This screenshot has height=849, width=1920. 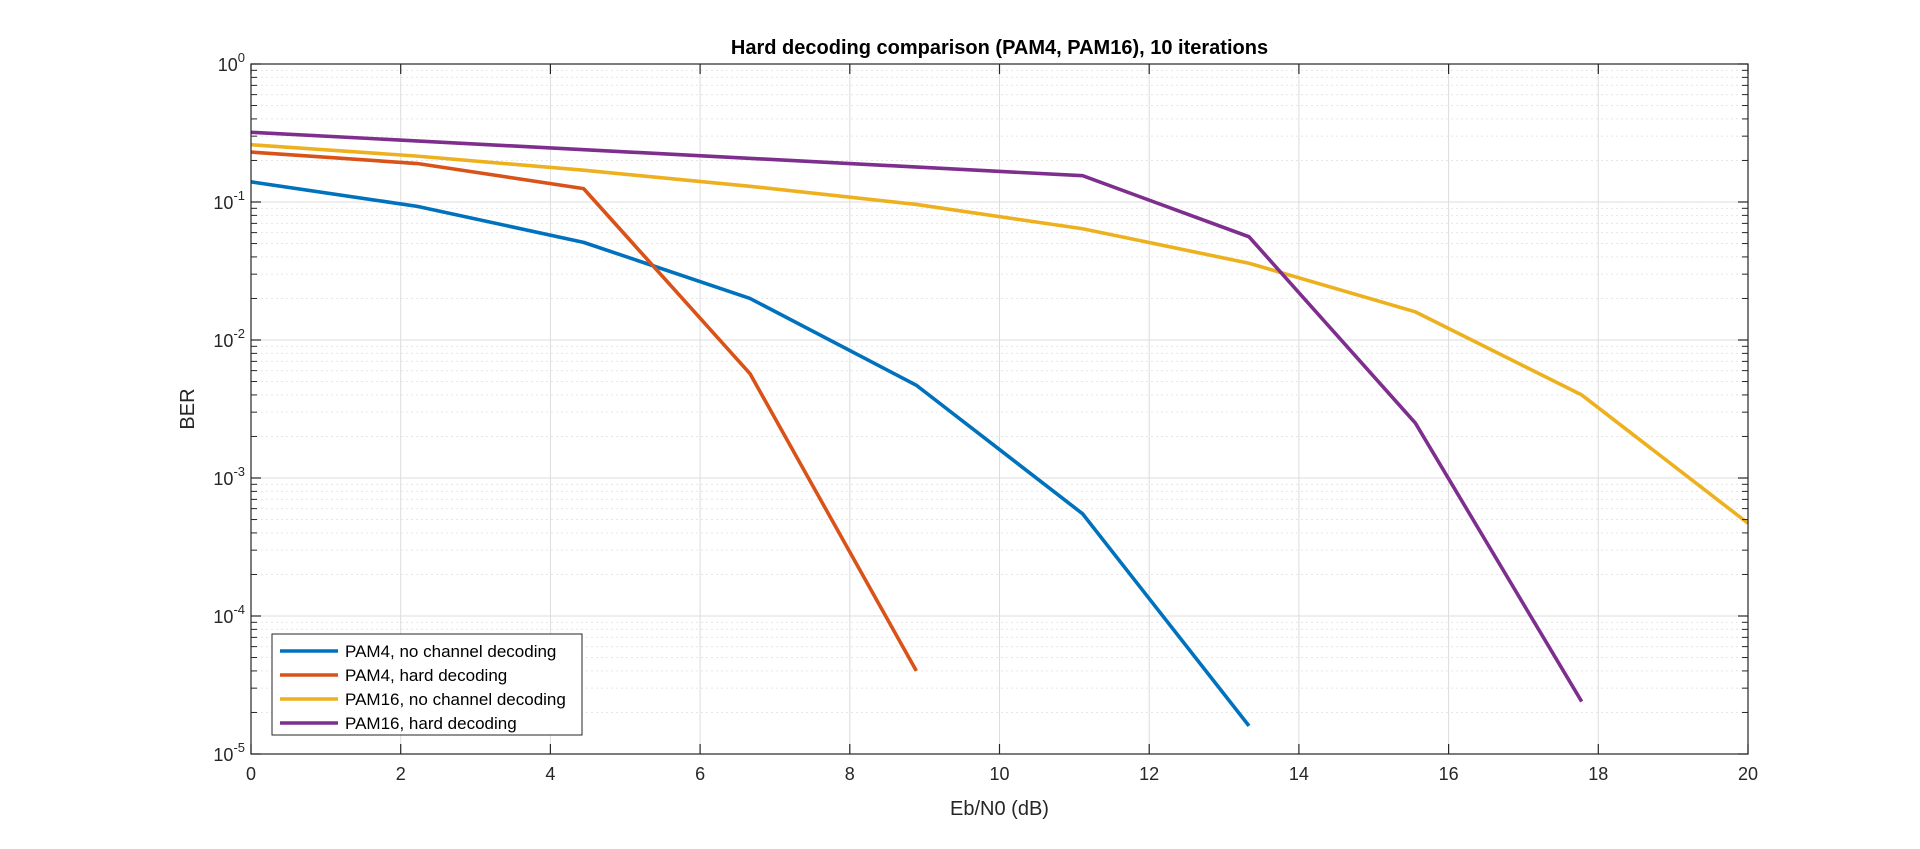 I want to click on legend-box, so click(x=427, y=684).